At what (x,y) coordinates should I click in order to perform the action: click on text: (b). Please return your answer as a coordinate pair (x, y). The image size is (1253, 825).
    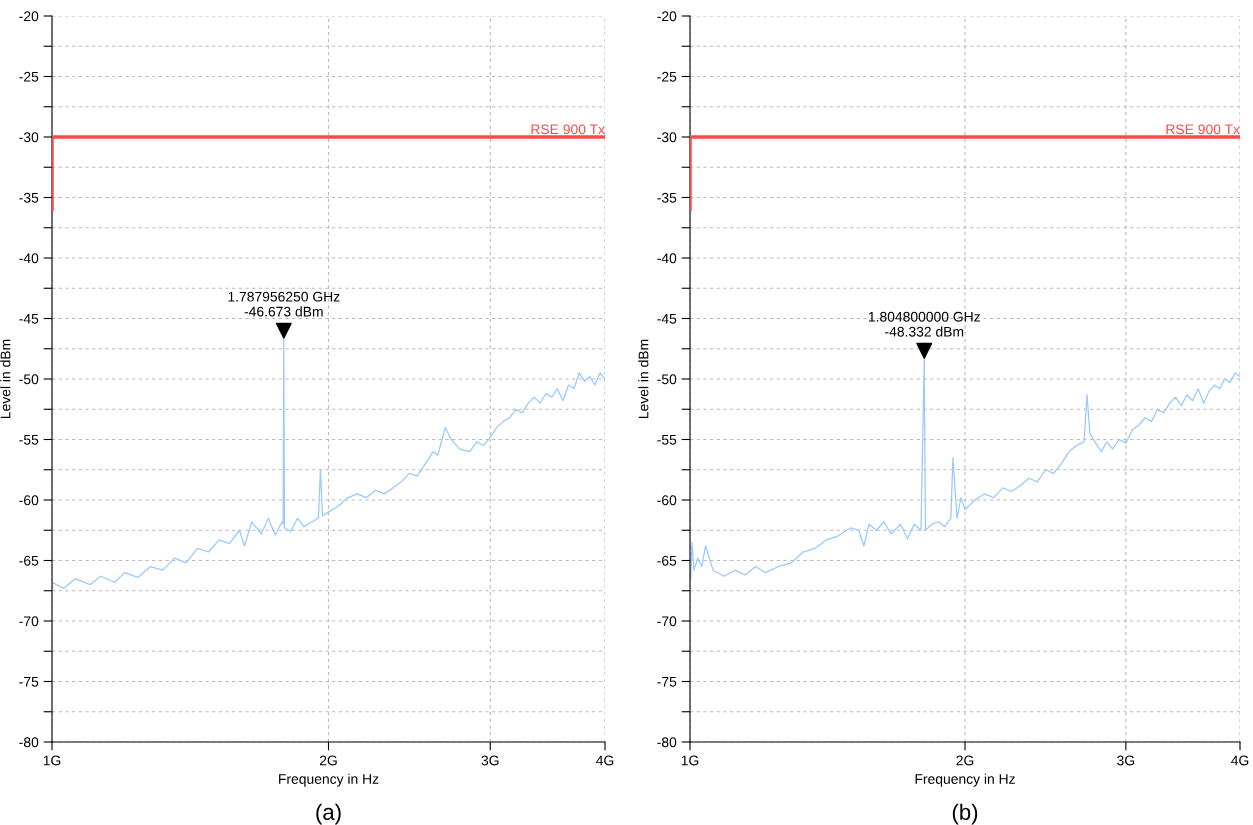
    Looking at the image, I should click on (965, 814).